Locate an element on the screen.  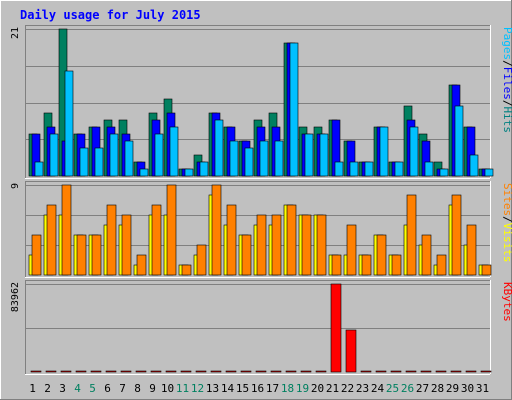
panel-top-legend-label: Pages/Files/Hits is located at coordinates (506, 80).